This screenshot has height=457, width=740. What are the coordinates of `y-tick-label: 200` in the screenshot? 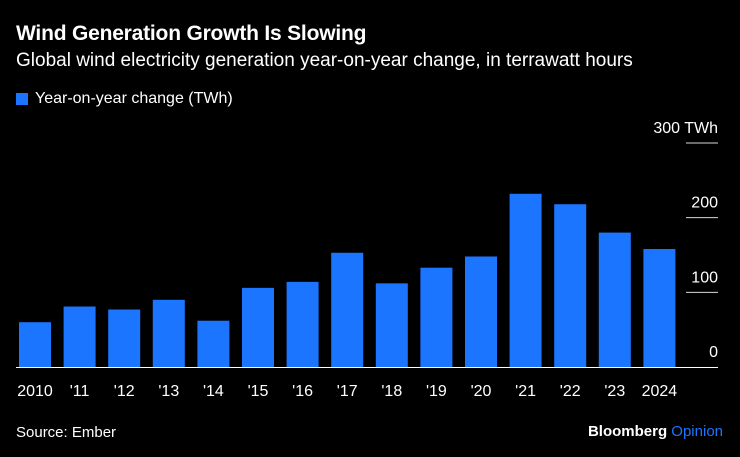 It's located at (704, 203).